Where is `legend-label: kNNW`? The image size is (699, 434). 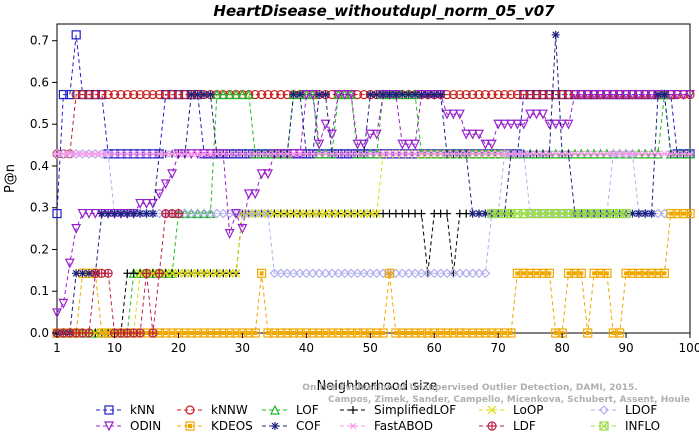
legend-label: kNNW is located at coordinates (229, 410).